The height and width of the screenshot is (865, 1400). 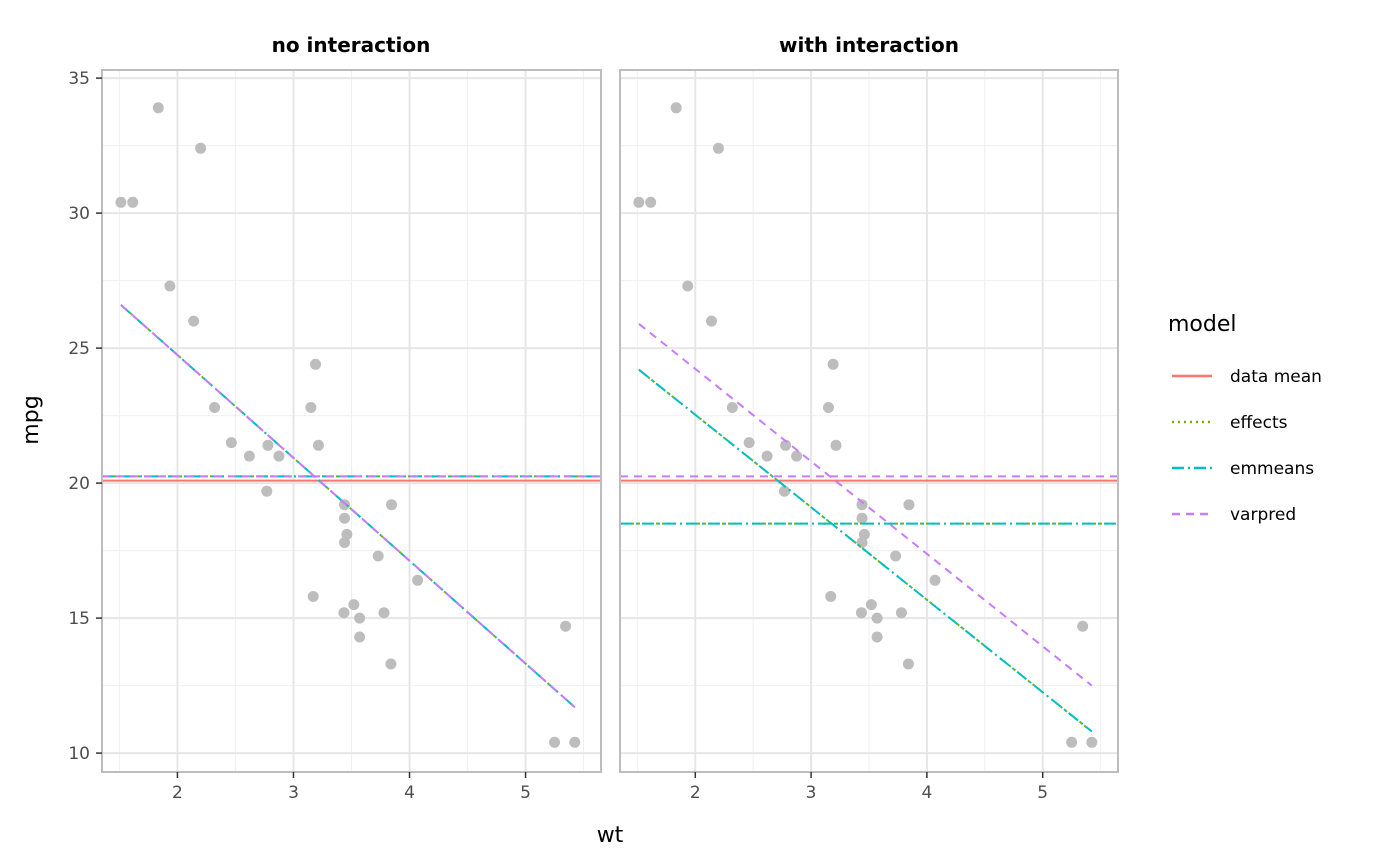 I want to click on fit-line-varpred, so click(x=865, y=505).